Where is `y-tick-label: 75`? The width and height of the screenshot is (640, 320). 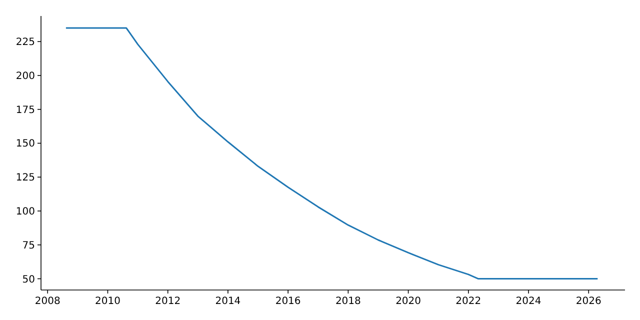
y-tick-label: 75 is located at coordinates (28, 246).